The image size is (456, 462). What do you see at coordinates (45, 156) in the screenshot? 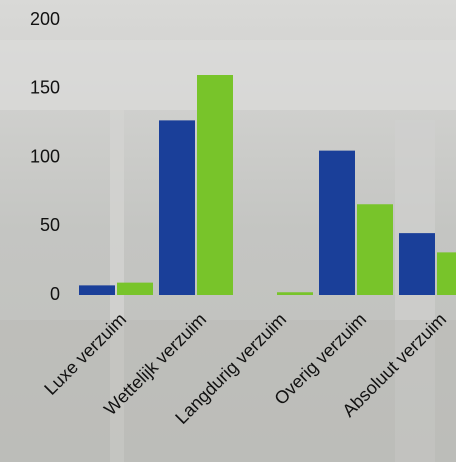
I see `y-tick-label: 100` at bounding box center [45, 156].